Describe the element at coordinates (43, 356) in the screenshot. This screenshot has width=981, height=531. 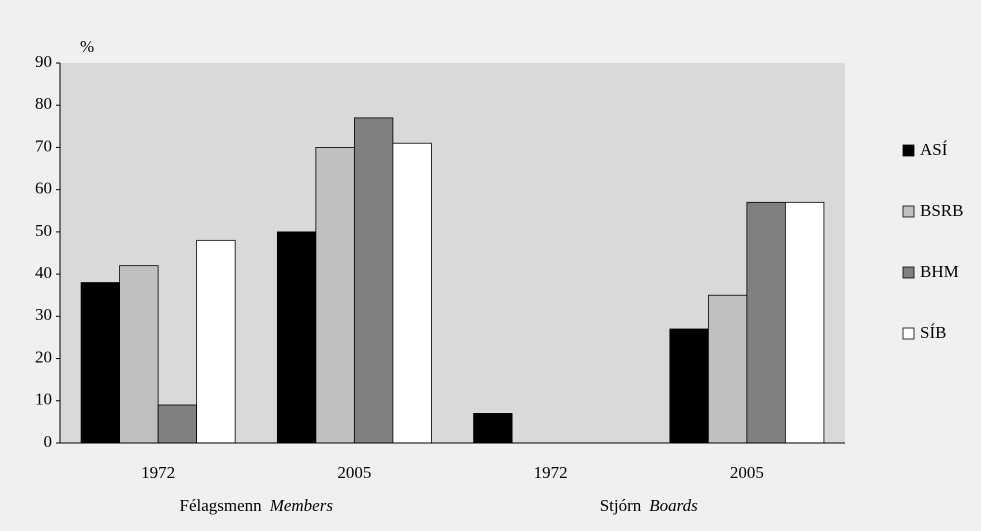
I see `y-tick-label: 20` at that location.